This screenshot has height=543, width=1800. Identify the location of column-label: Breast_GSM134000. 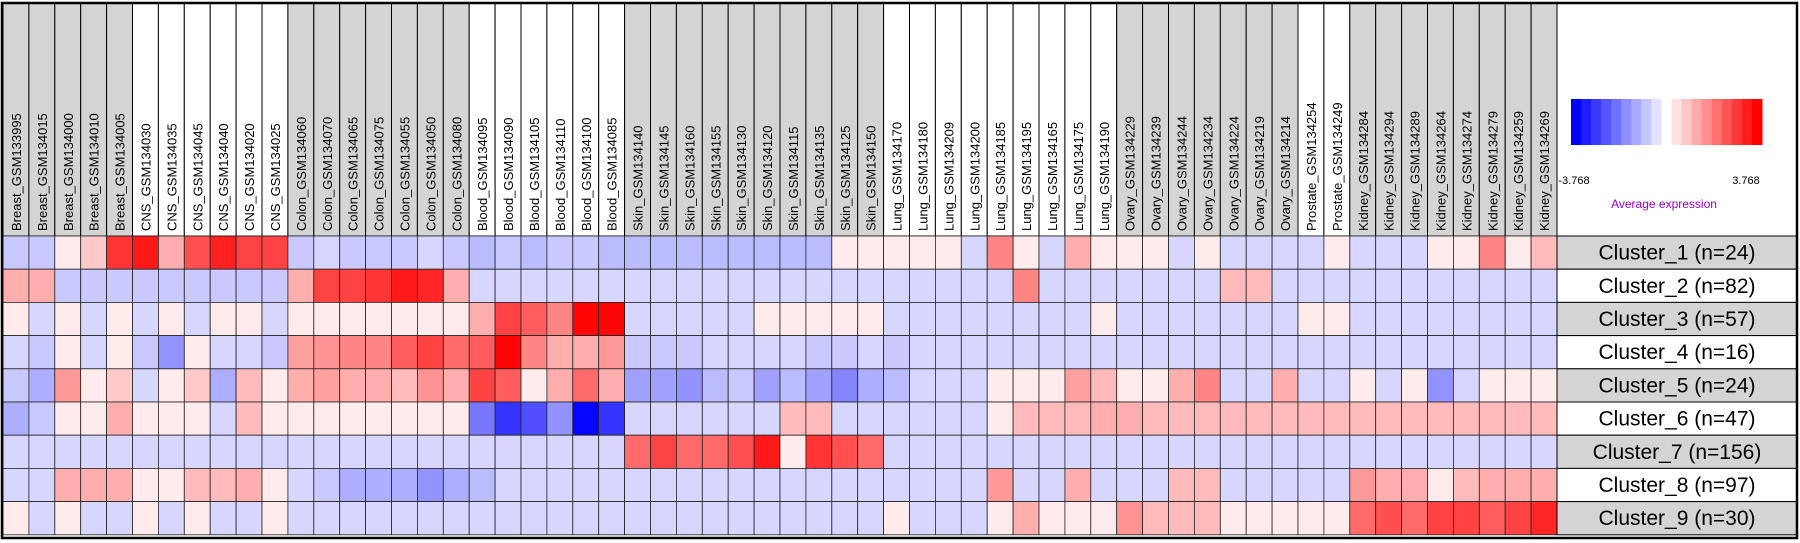
(68, 172).